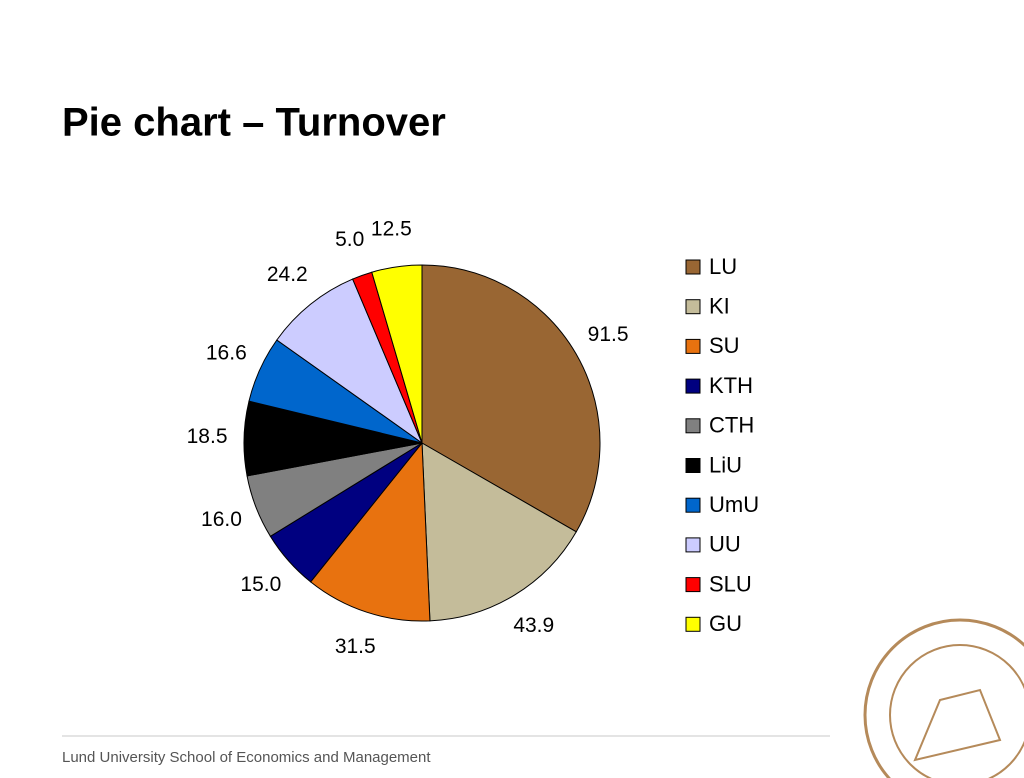 This screenshot has width=1024, height=778. What do you see at coordinates (719, 306) in the screenshot?
I see `legend-label: KI` at bounding box center [719, 306].